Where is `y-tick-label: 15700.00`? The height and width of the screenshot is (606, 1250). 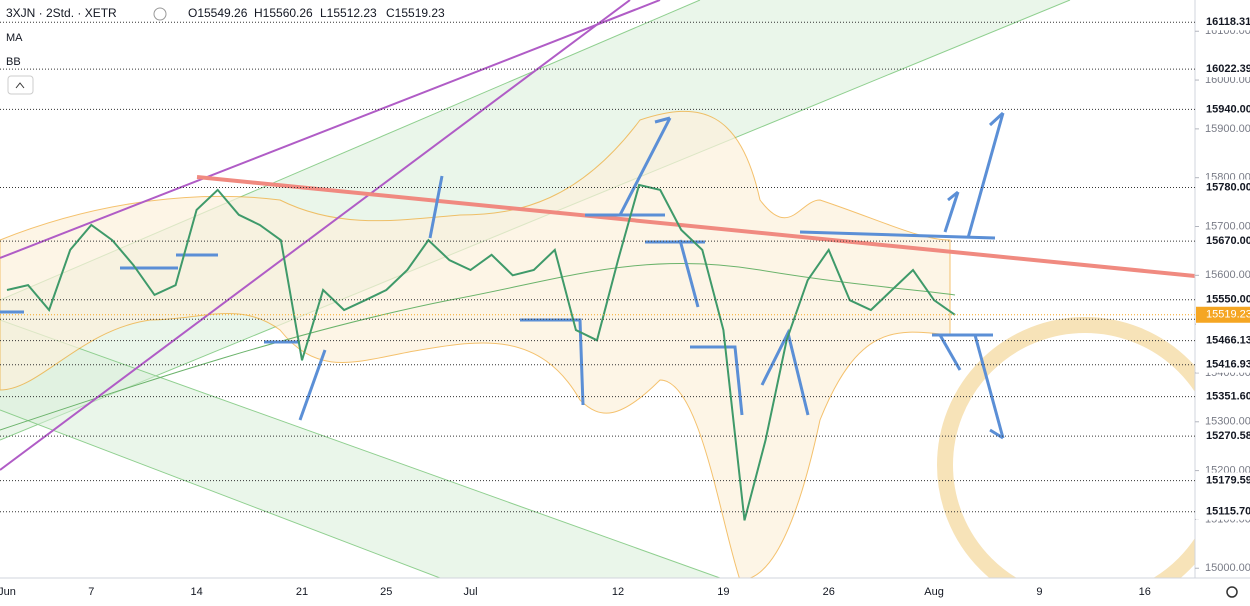
y-tick-label: 15700.00 is located at coordinates (1227, 226).